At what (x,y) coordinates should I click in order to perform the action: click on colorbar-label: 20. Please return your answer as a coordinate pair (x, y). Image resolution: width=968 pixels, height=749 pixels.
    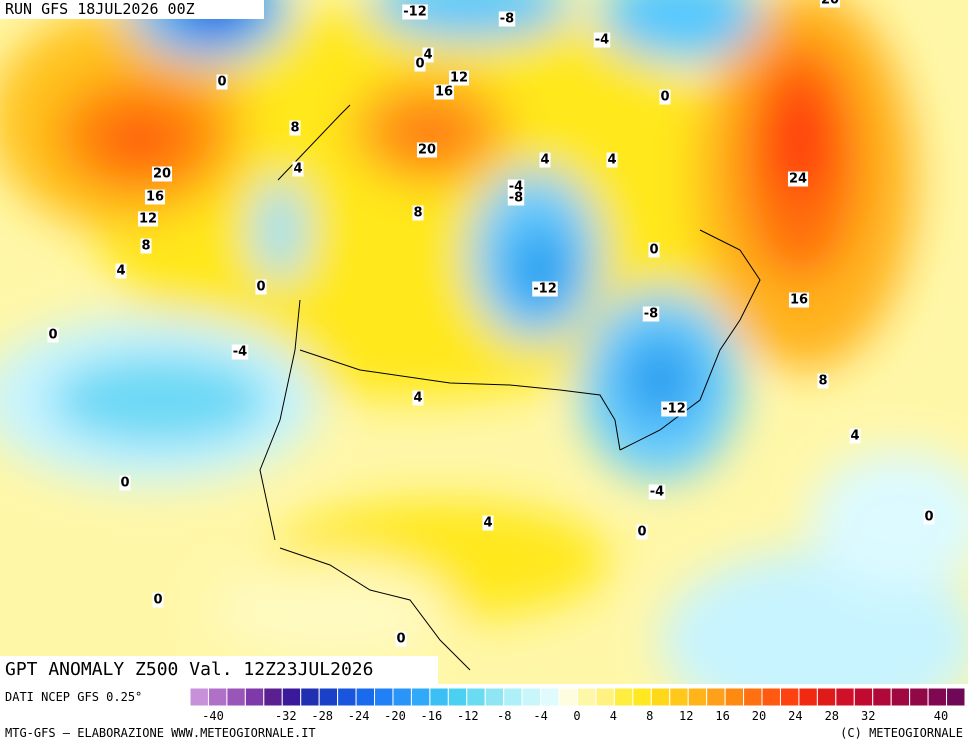
    Looking at the image, I should click on (759, 716).